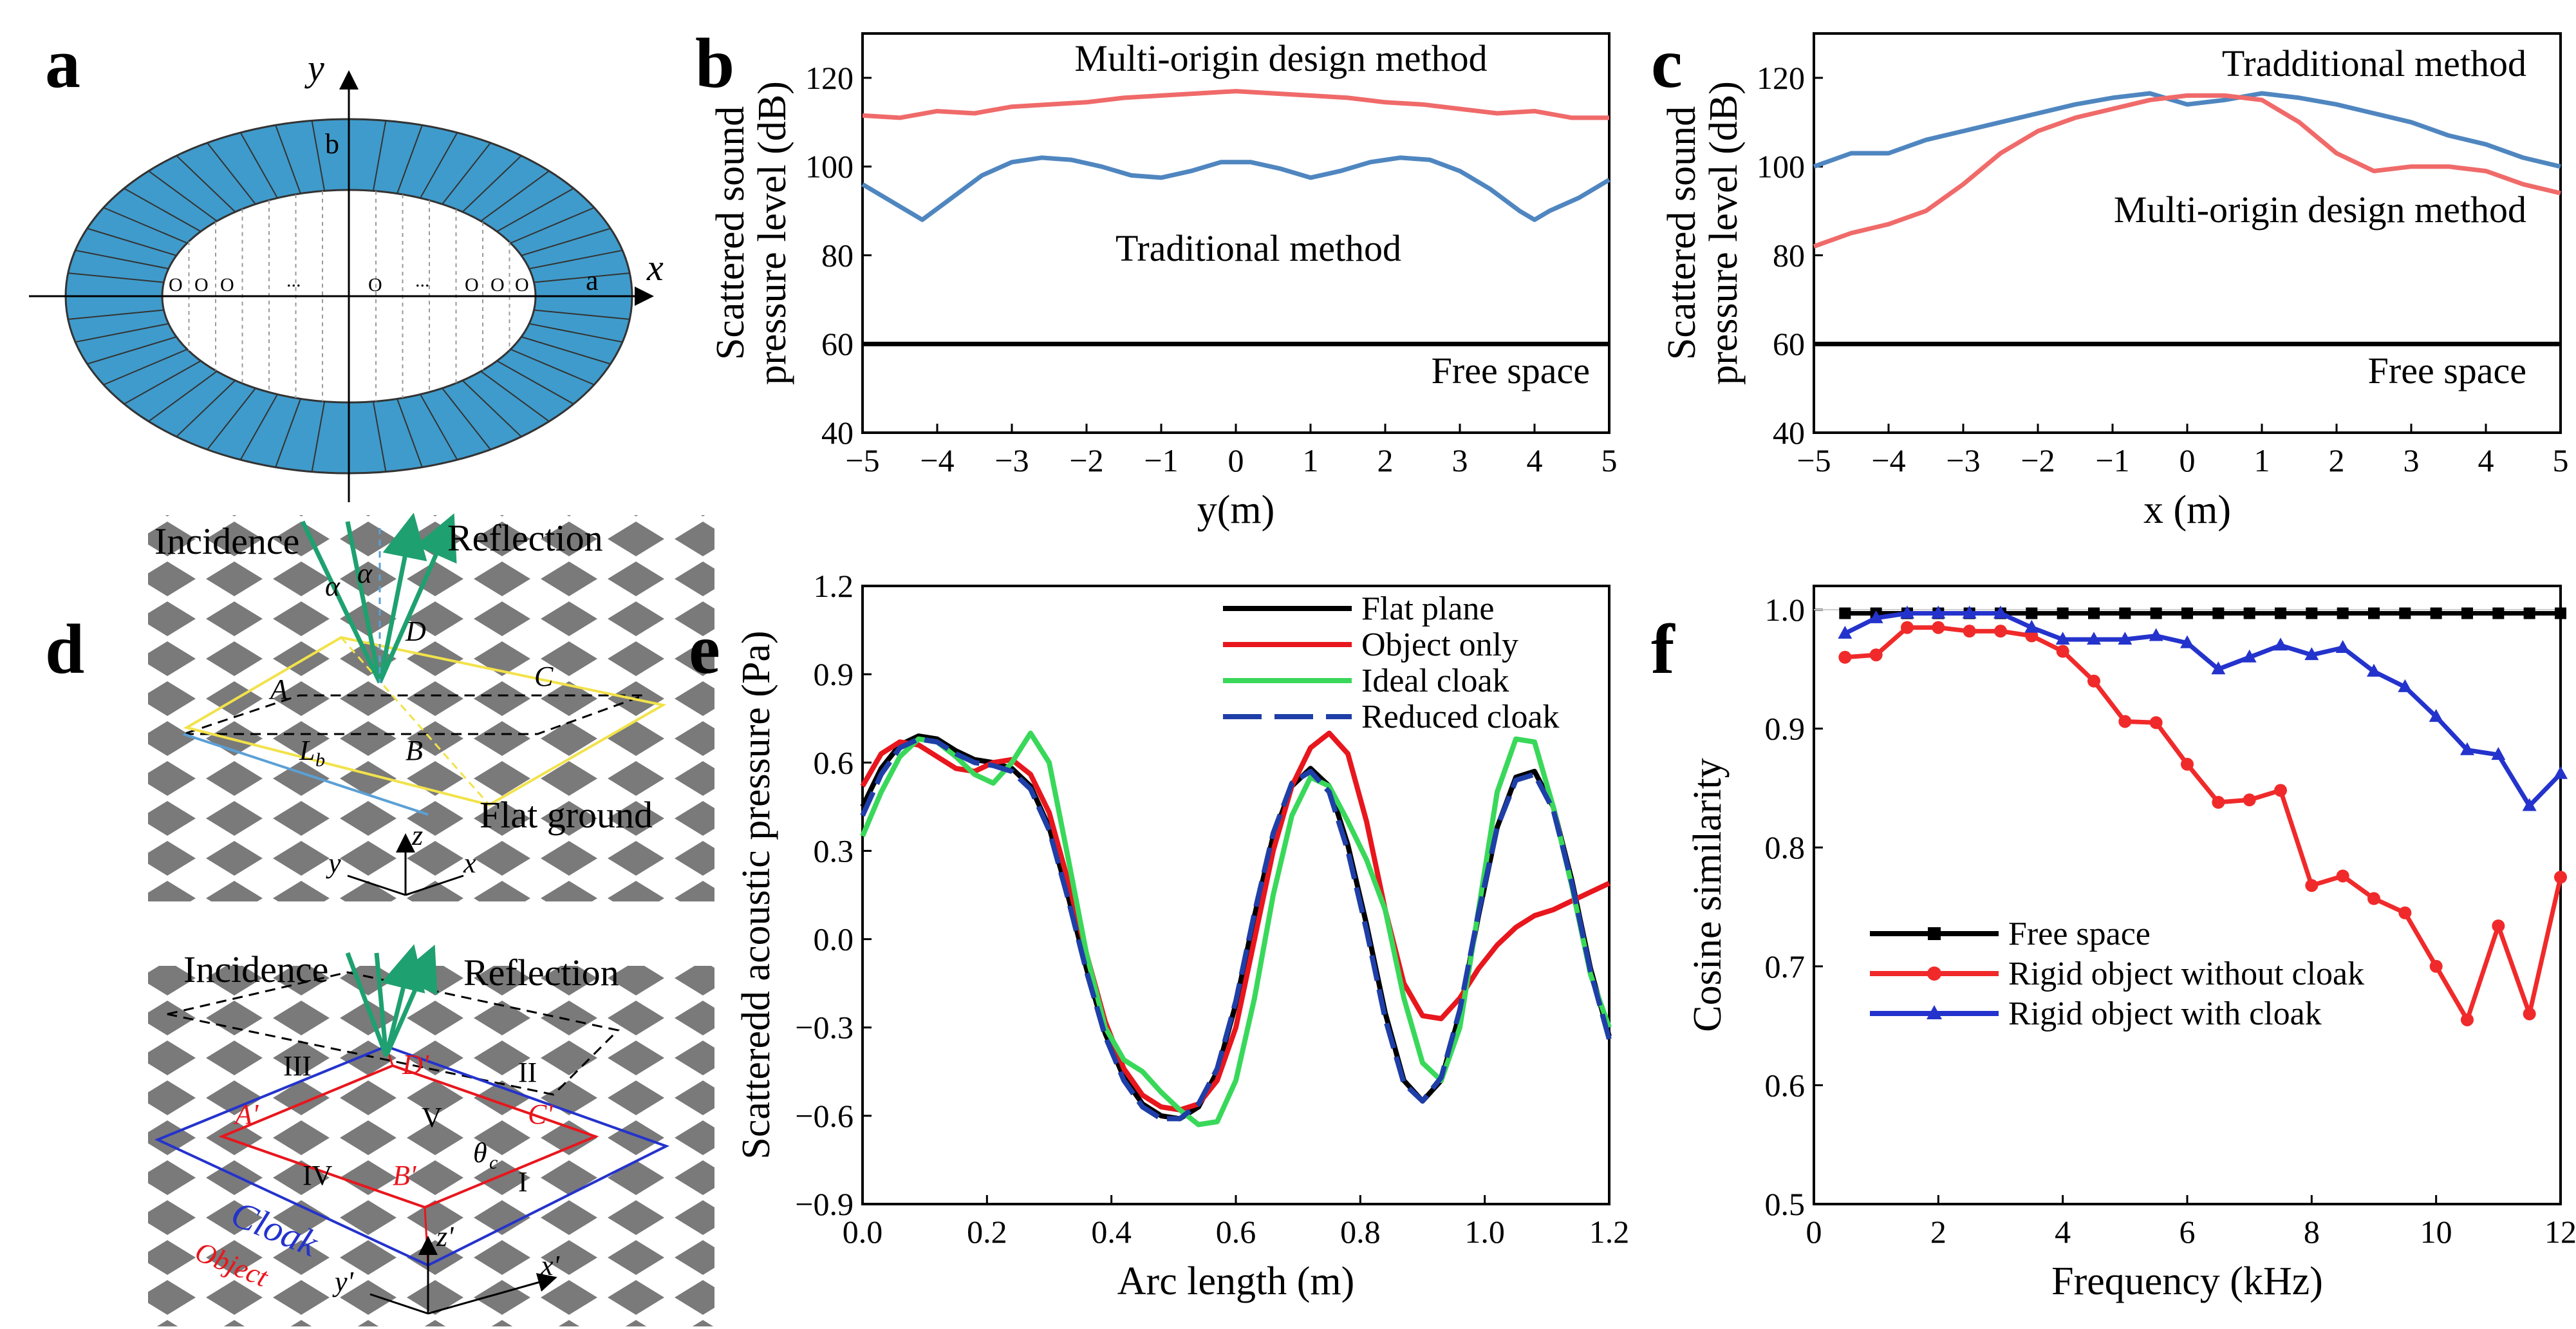 This screenshot has height=1329, width=2576. Describe the element at coordinates (522, 285) in the screenshot. I see `origin-label-n: O` at that location.